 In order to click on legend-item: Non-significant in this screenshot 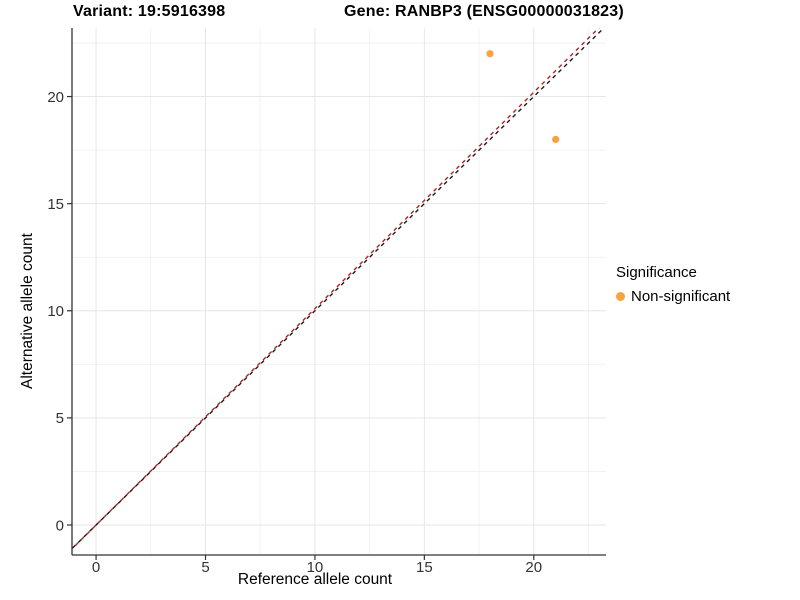, I will do `click(673, 296)`.